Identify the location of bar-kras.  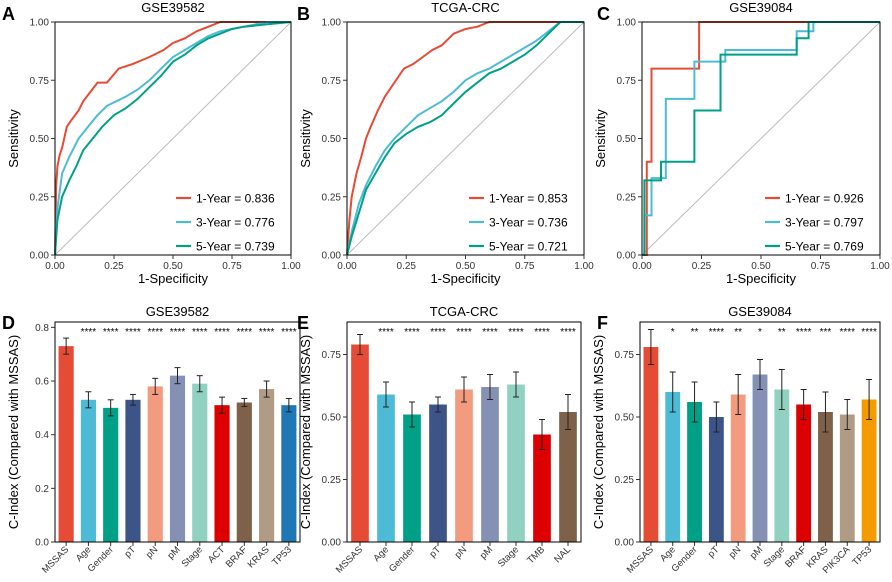
(825, 477).